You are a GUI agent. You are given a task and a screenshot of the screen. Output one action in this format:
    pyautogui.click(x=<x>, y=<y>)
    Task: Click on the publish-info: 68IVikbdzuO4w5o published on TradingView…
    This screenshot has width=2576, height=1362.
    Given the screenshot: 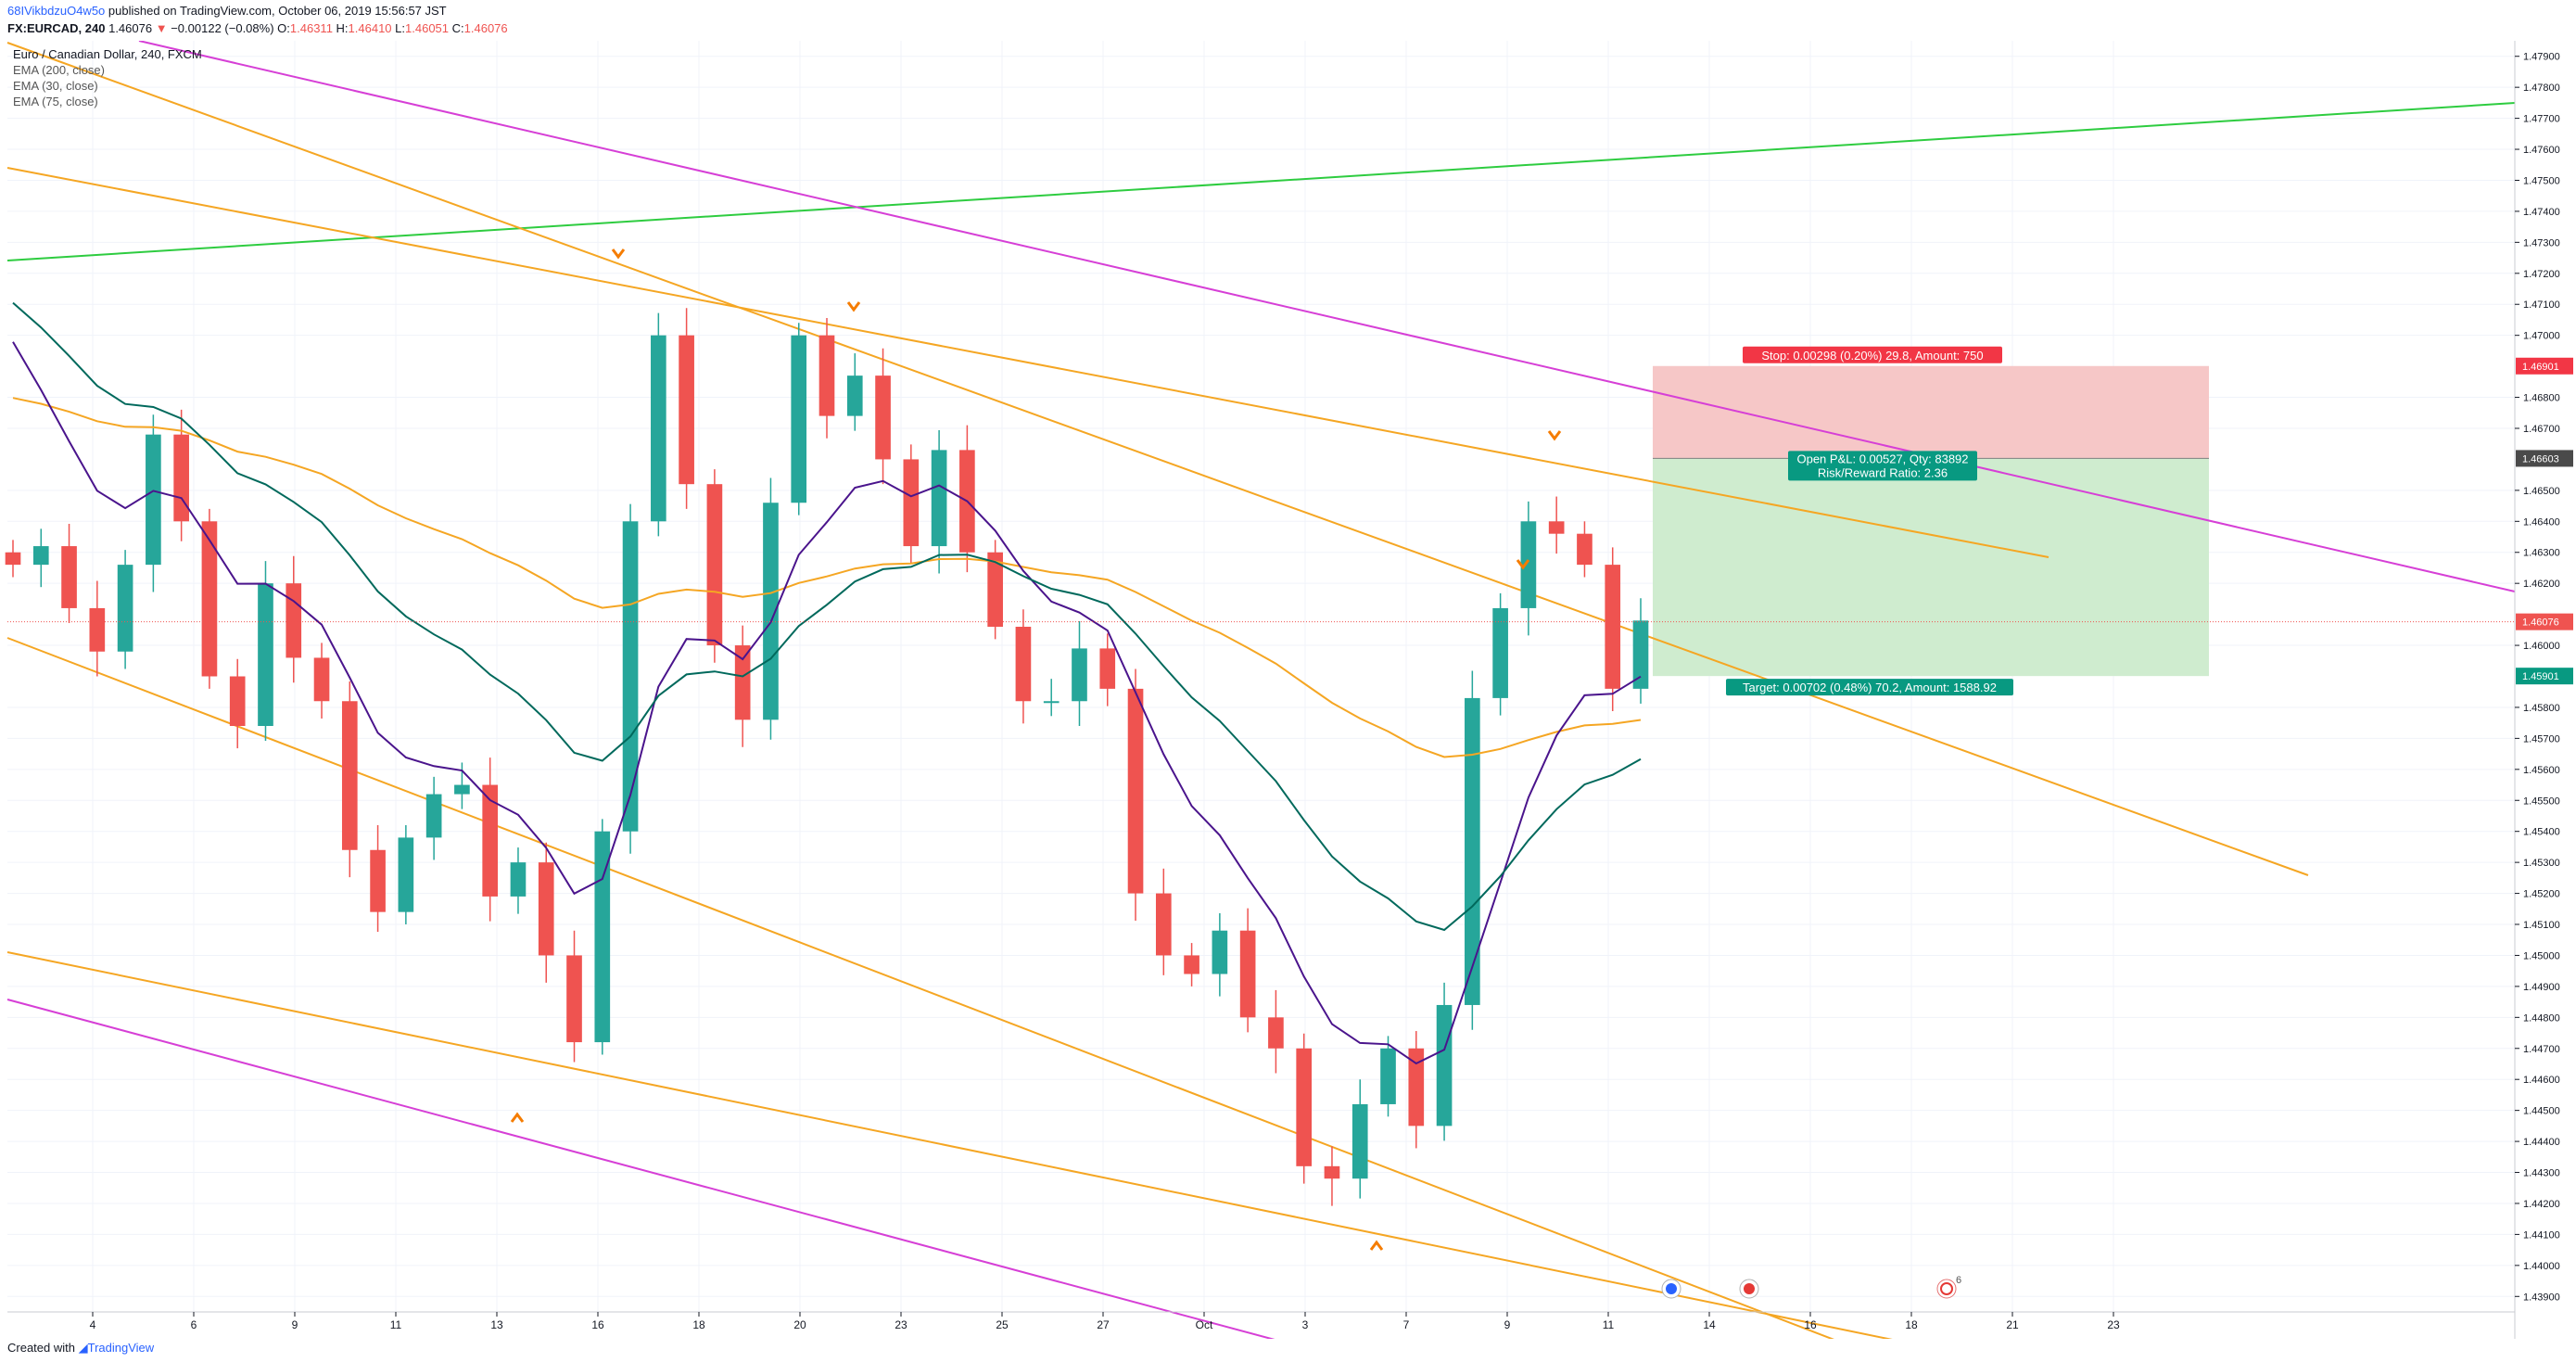 What is the action you would take?
    pyautogui.click(x=227, y=11)
    